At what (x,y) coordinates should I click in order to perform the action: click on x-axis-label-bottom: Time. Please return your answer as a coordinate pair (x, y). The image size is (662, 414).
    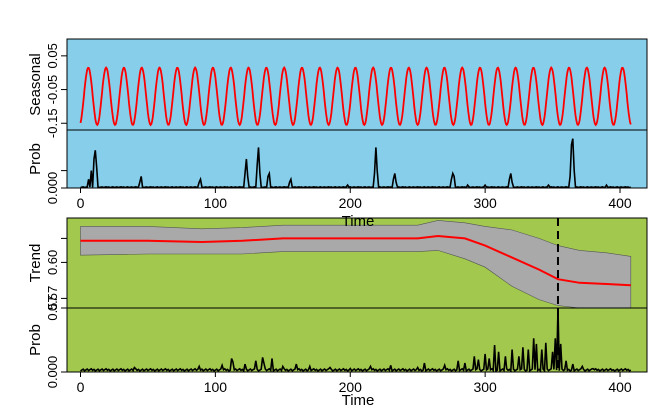
    Looking at the image, I should click on (358, 400).